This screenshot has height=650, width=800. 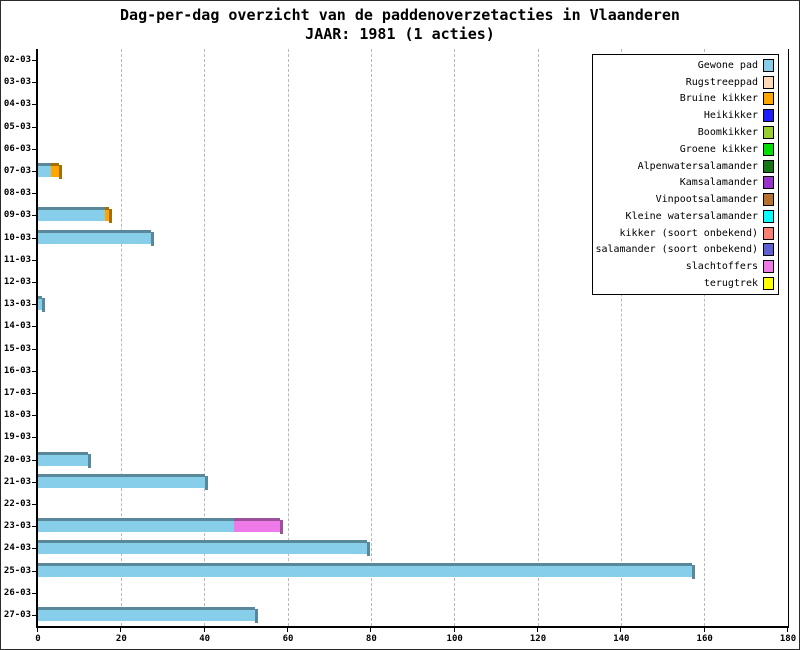 I want to click on legend-item-label: Gewone pad, so click(x=727, y=65).